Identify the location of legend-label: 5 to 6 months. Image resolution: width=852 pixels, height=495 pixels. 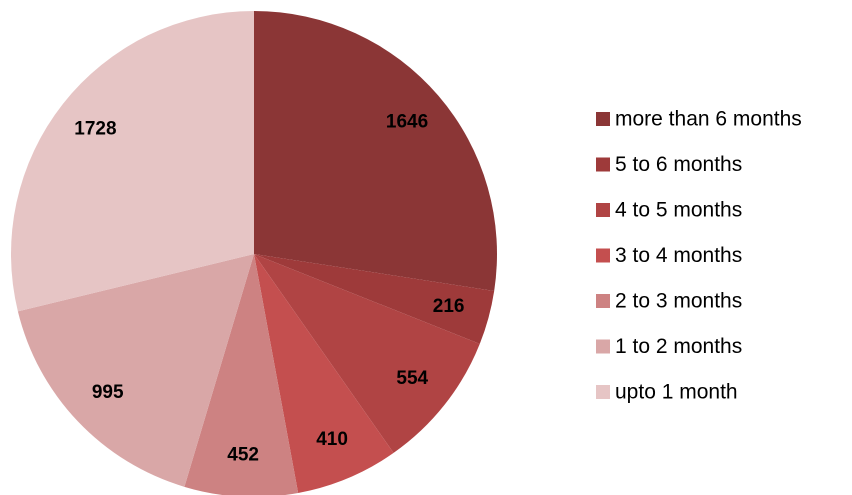
(678, 164).